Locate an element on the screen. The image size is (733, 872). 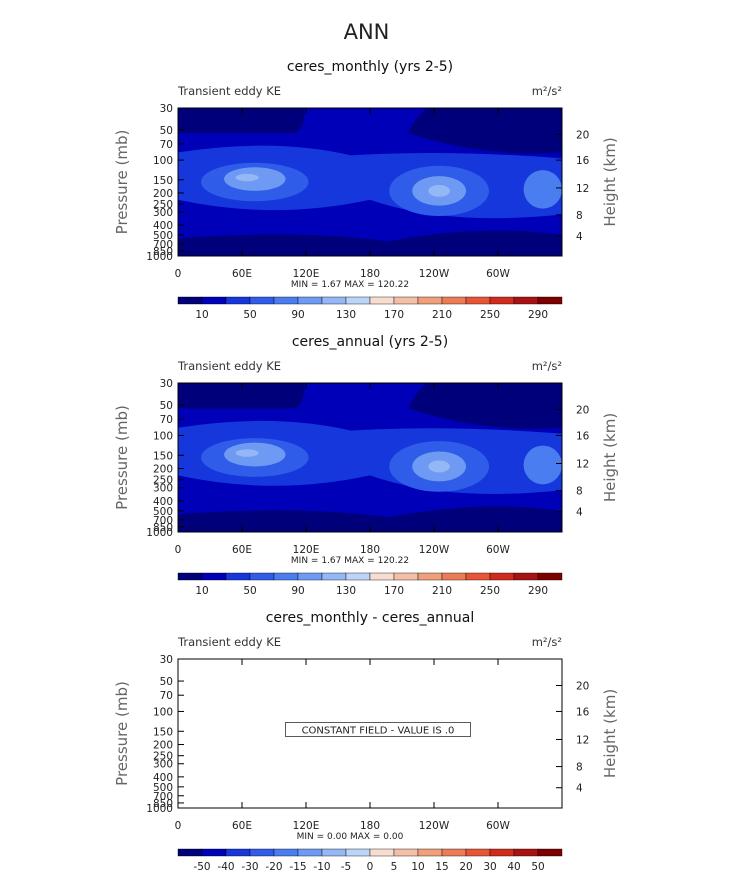
pressure-axis-title: Pressure (mb) is located at coordinates (122, 733).